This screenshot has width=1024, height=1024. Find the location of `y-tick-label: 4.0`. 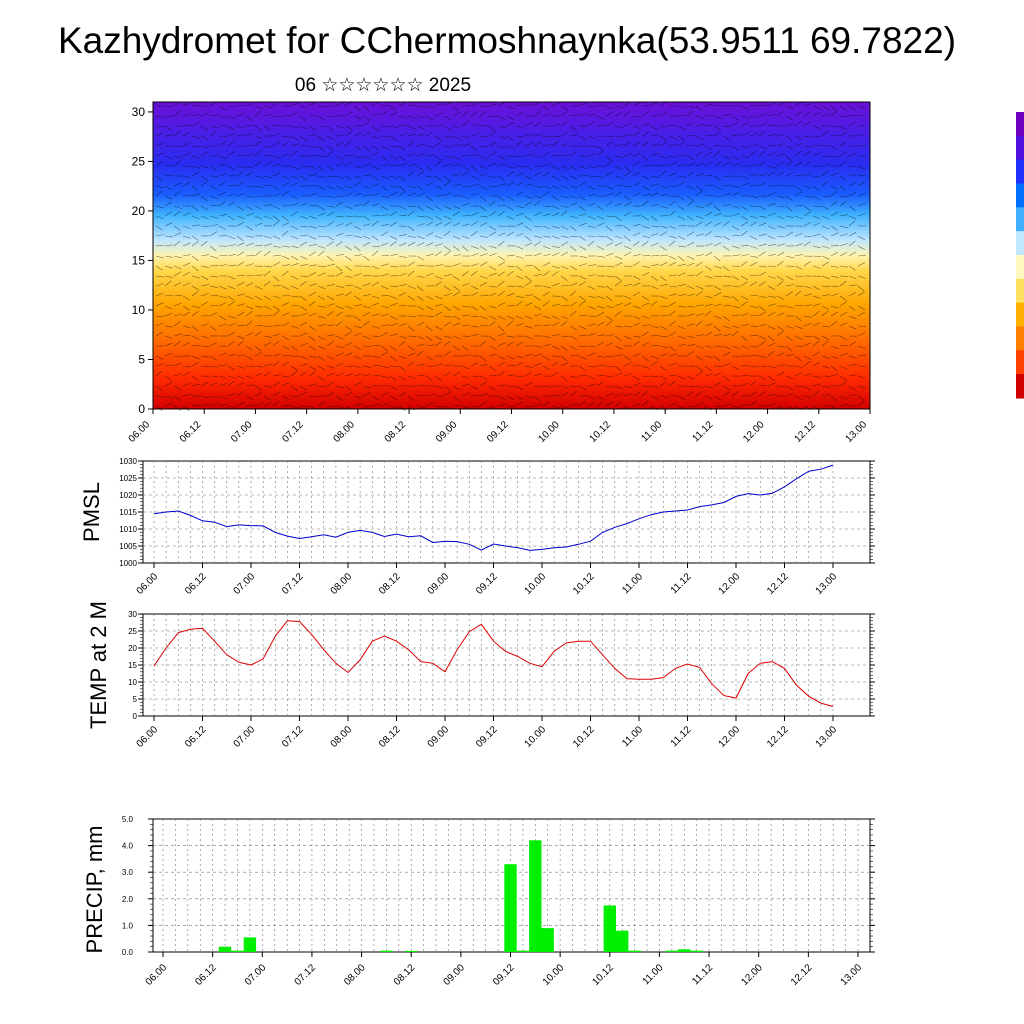

y-tick-label: 4.0 is located at coordinates (128, 846).